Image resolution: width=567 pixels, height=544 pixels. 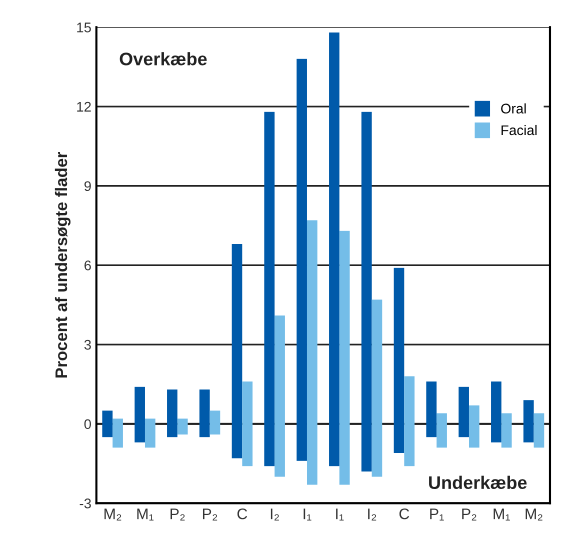 I want to click on x-tick-label: P₁, so click(x=437, y=514).